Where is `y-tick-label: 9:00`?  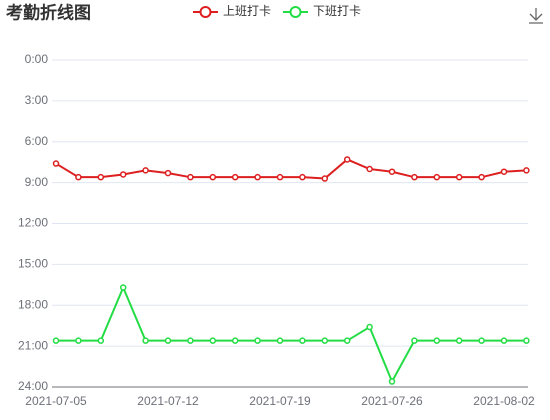
y-tick-label: 9:00 is located at coordinates (37, 182).